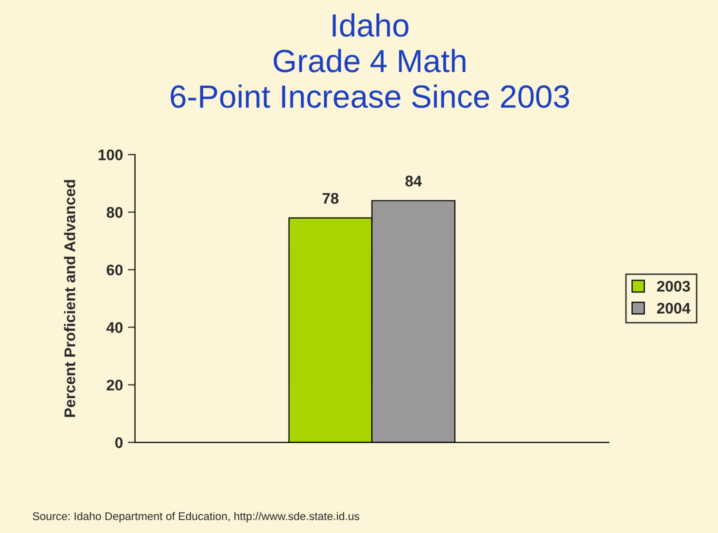 The height and width of the screenshot is (533, 718). What do you see at coordinates (119, 442) in the screenshot?
I see `y-tick-label: 0` at bounding box center [119, 442].